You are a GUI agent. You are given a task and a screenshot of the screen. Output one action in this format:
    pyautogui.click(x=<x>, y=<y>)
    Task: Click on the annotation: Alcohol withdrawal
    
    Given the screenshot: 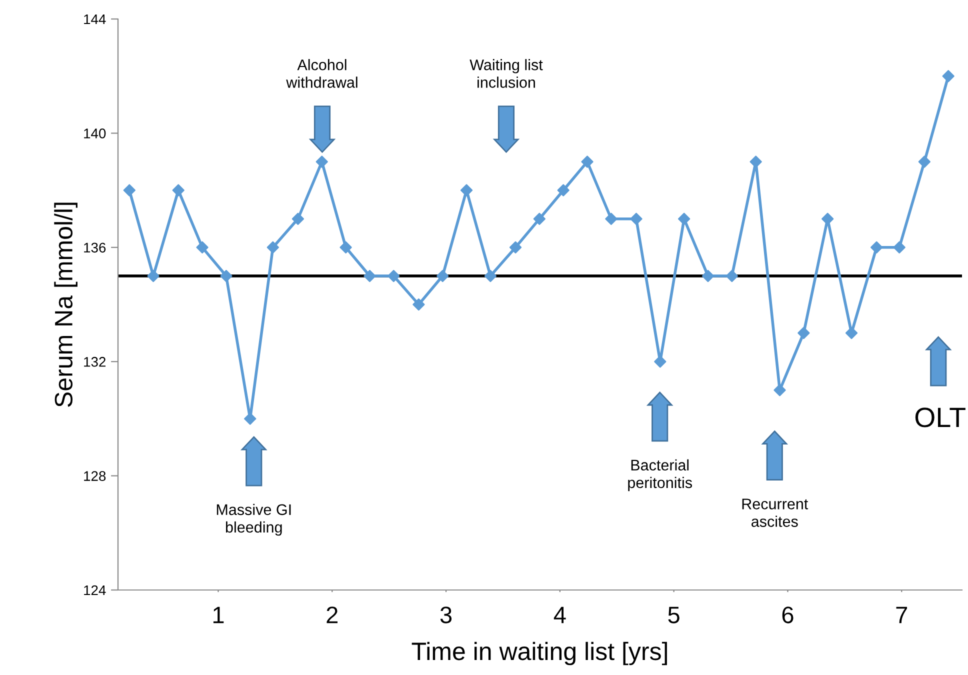 What is the action you would take?
    pyautogui.click(x=322, y=73)
    